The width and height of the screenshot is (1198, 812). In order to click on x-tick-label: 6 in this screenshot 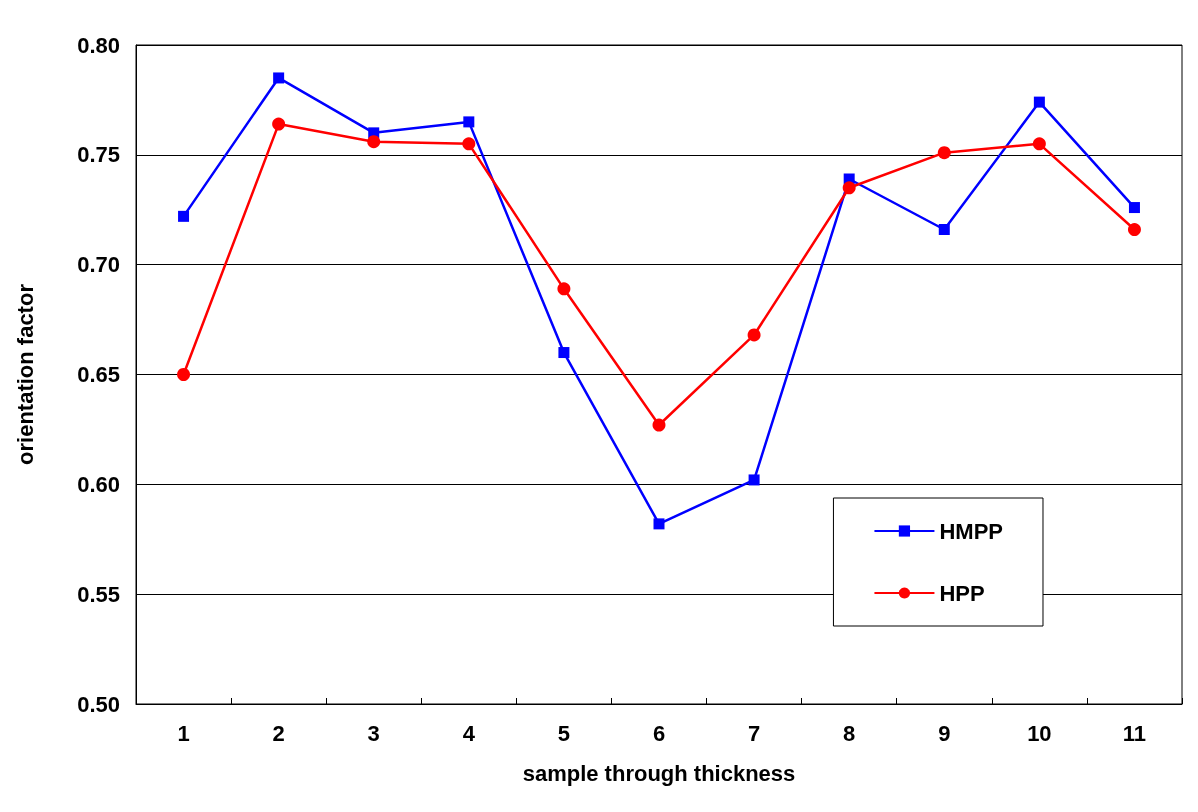, I will do `click(659, 733)`.